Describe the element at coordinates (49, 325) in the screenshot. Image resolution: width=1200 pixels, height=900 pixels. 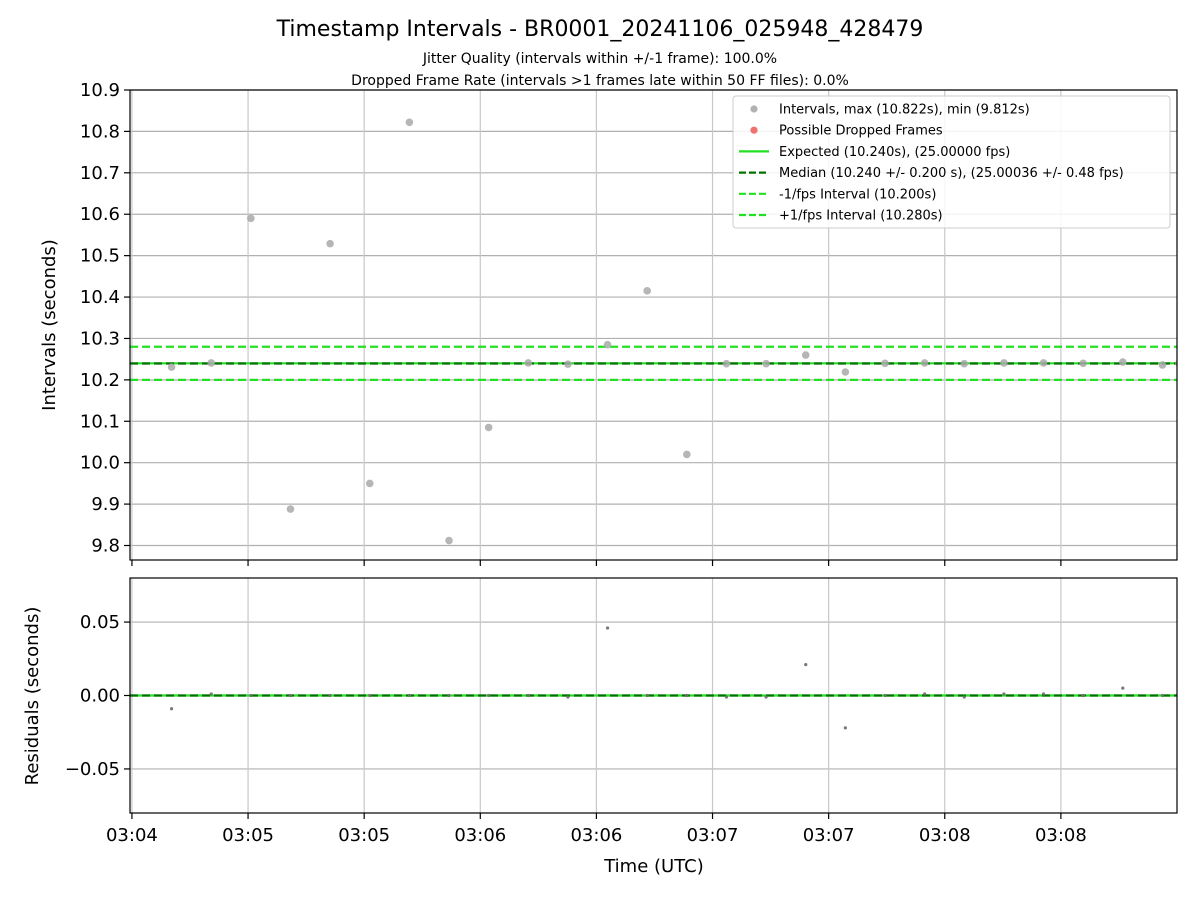
I see `top-y-axis-label: Intervals (seconds)` at that location.